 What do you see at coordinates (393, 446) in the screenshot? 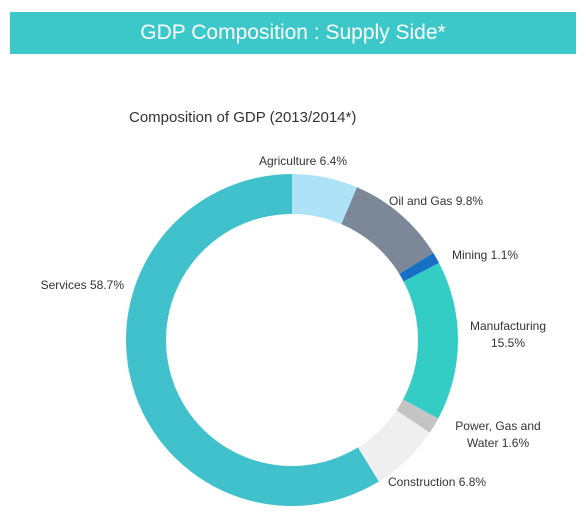
I see `slice-construction` at bounding box center [393, 446].